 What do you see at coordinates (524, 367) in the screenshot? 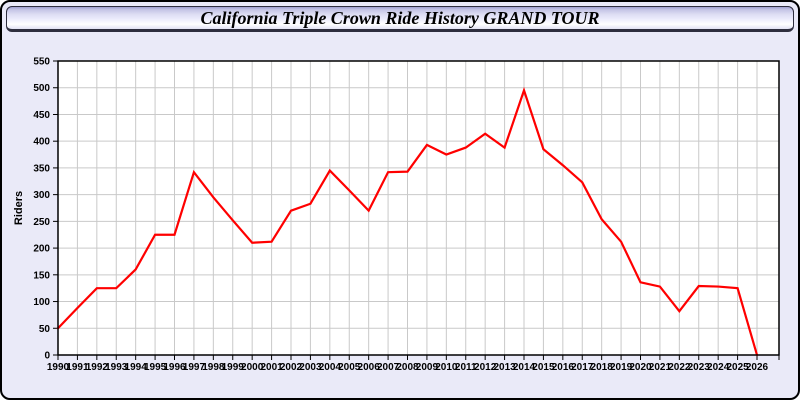
I see `x-tick-label: 2014` at bounding box center [524, 367].